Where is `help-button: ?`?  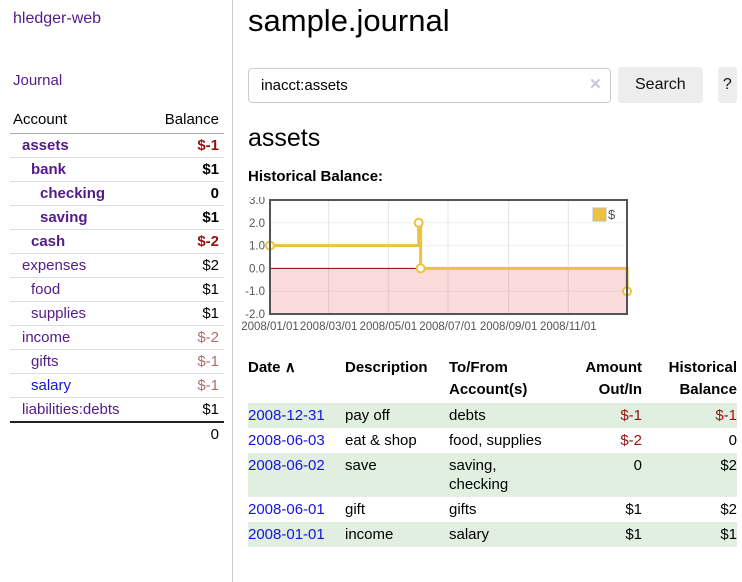
help-button: ? is located at coordinates (727, 85).